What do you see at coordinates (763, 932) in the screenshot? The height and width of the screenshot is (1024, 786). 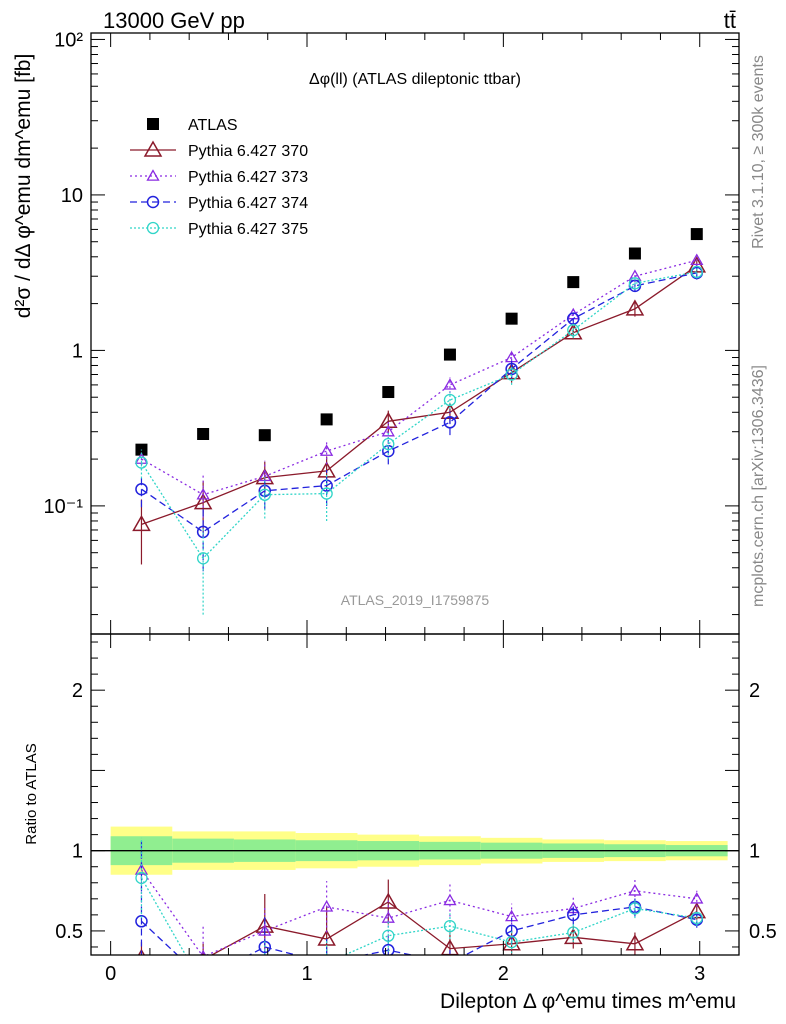 I see `ratio-ytick-label-right: 0.5` at bounding box center [763, 932].